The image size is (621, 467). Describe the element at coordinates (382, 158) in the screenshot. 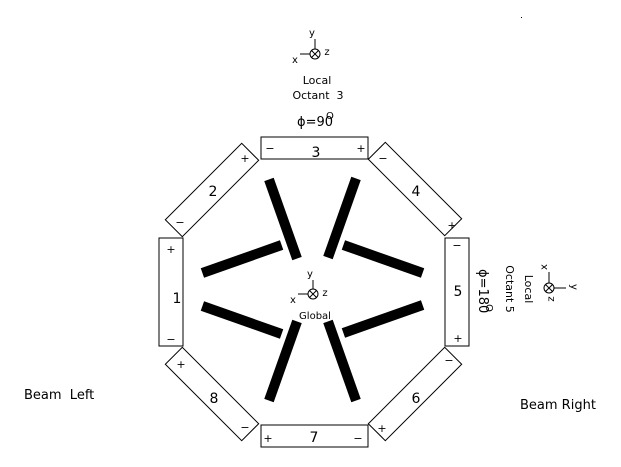

I see `segment-4-minus: −` at that location.